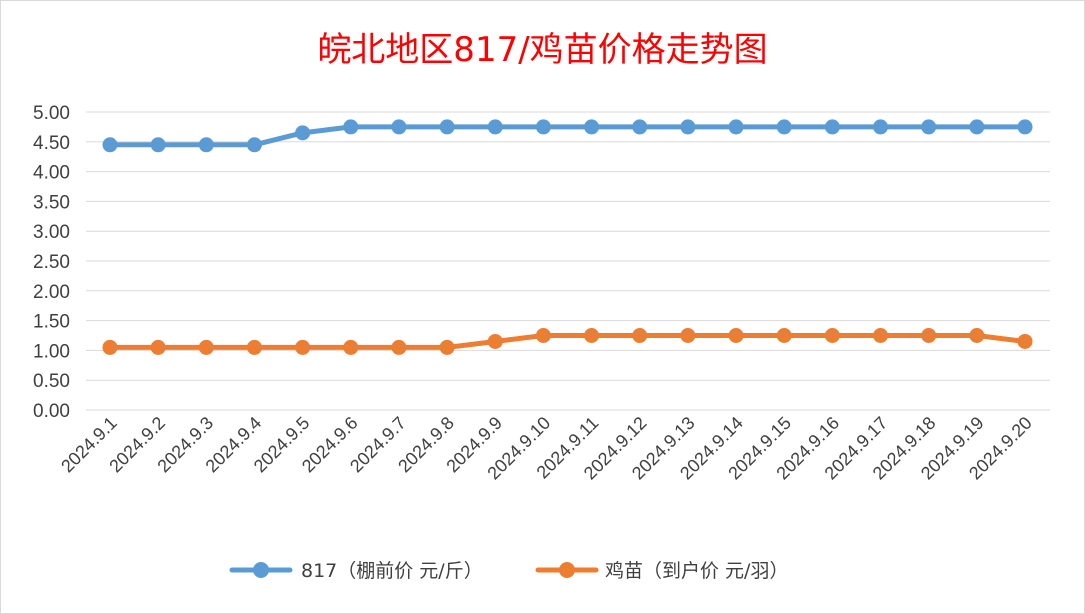 The image size is (1085, 614). I want to click on legend-label-2: 鸡苗（到户价 元/羽）, so click(696, 571).